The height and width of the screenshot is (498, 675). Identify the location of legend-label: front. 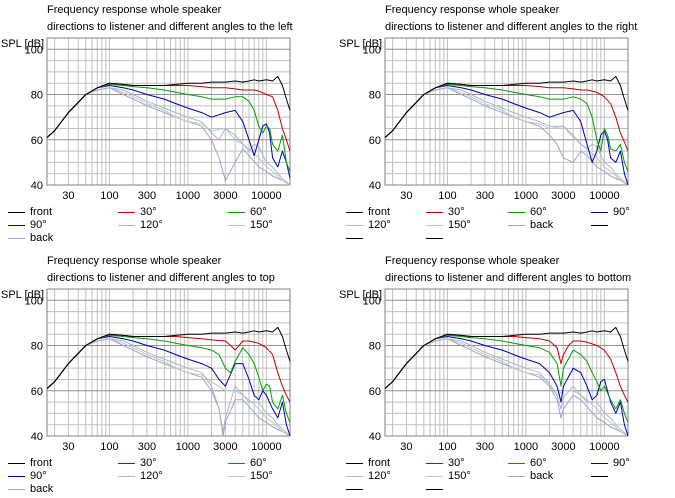
(379, 212).